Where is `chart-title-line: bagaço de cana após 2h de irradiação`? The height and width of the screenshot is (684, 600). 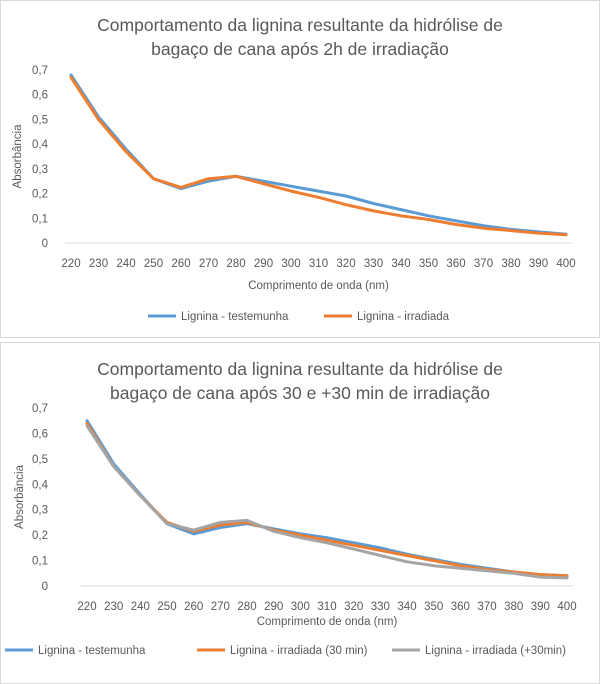 chart-title-line: bagaço de cana após 2h de irradiação is located at coordinates (300, 49).